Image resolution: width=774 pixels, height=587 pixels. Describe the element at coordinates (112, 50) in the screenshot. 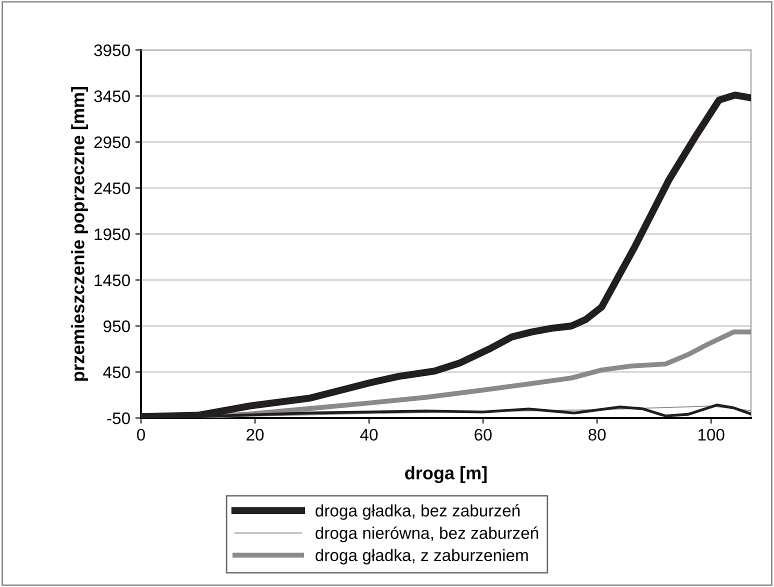

I see `y-tick-label: 3950` at that location.